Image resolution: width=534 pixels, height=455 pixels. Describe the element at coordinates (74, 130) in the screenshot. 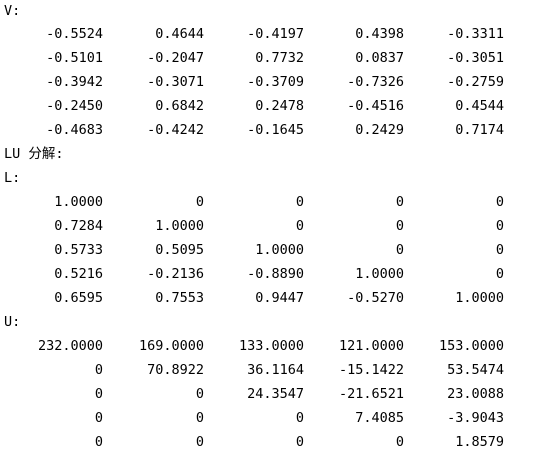

I see `matrix-cell: -0.4683` at that location.